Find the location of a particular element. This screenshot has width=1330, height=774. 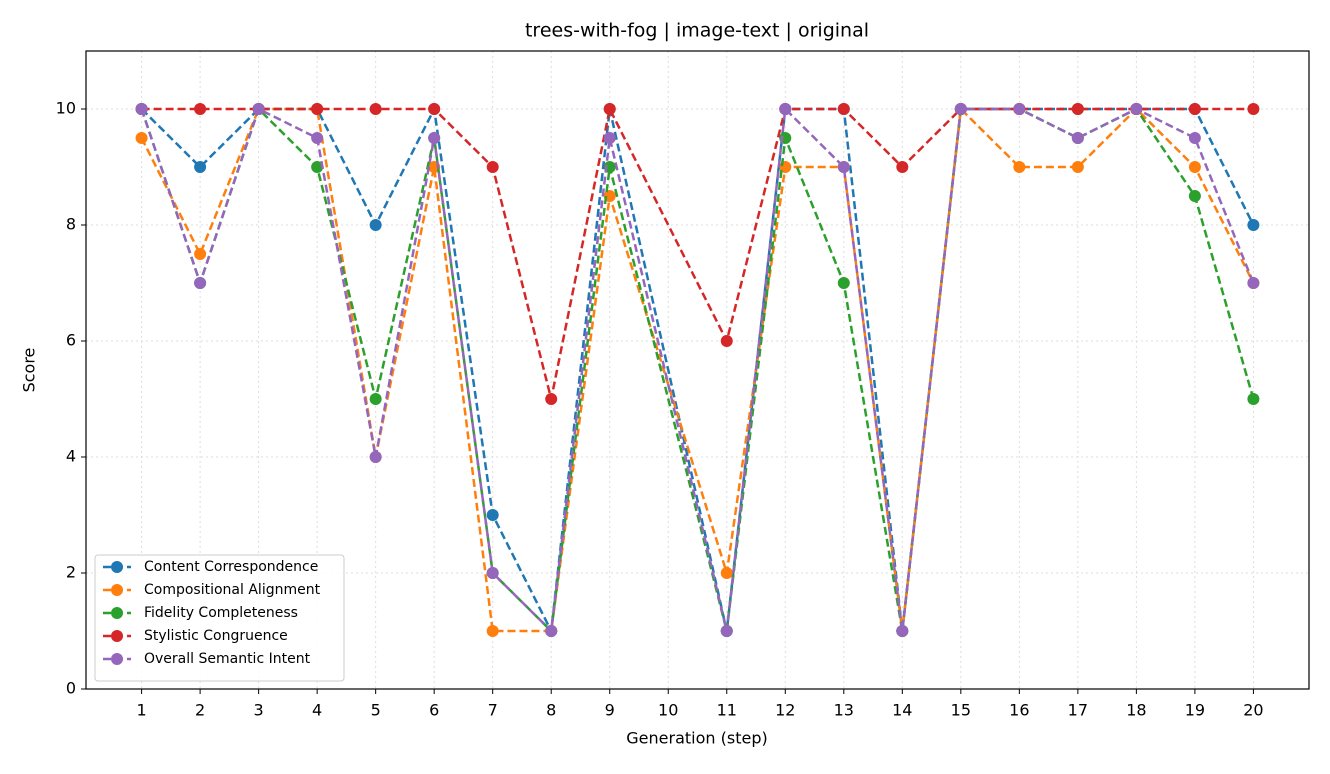

x-tick-label: 16 is located at coordinates (1019, 710).